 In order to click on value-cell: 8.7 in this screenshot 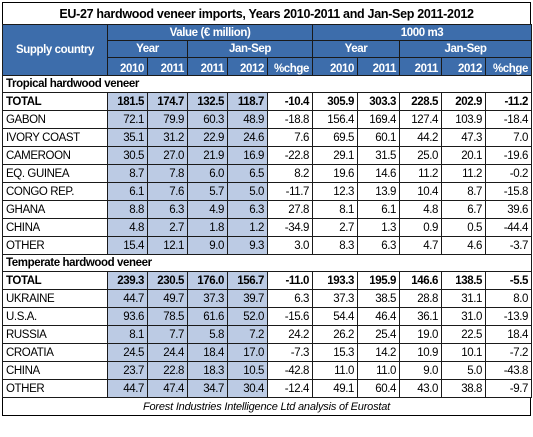, I will do `click(127, 173)`.